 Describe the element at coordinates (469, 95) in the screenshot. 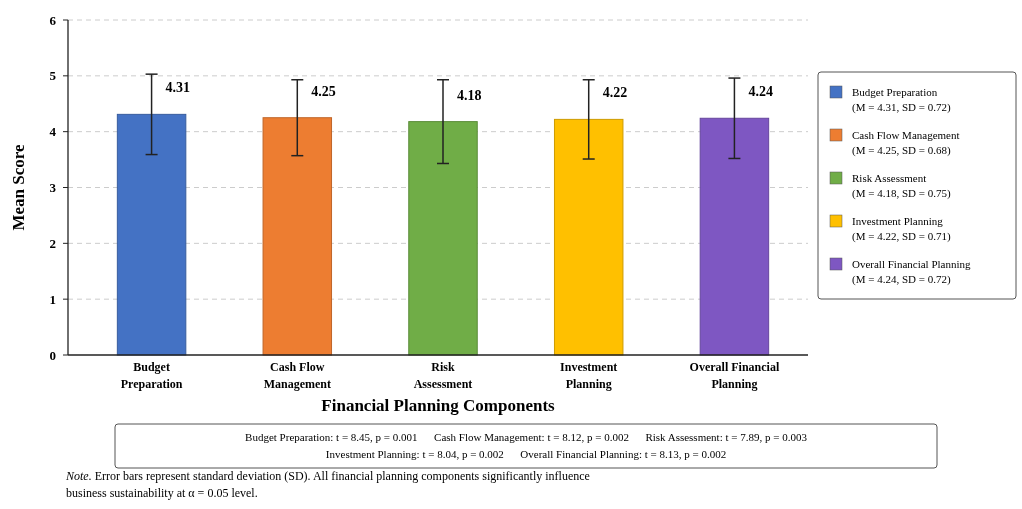

I see `data-label: 4.18` at that location.